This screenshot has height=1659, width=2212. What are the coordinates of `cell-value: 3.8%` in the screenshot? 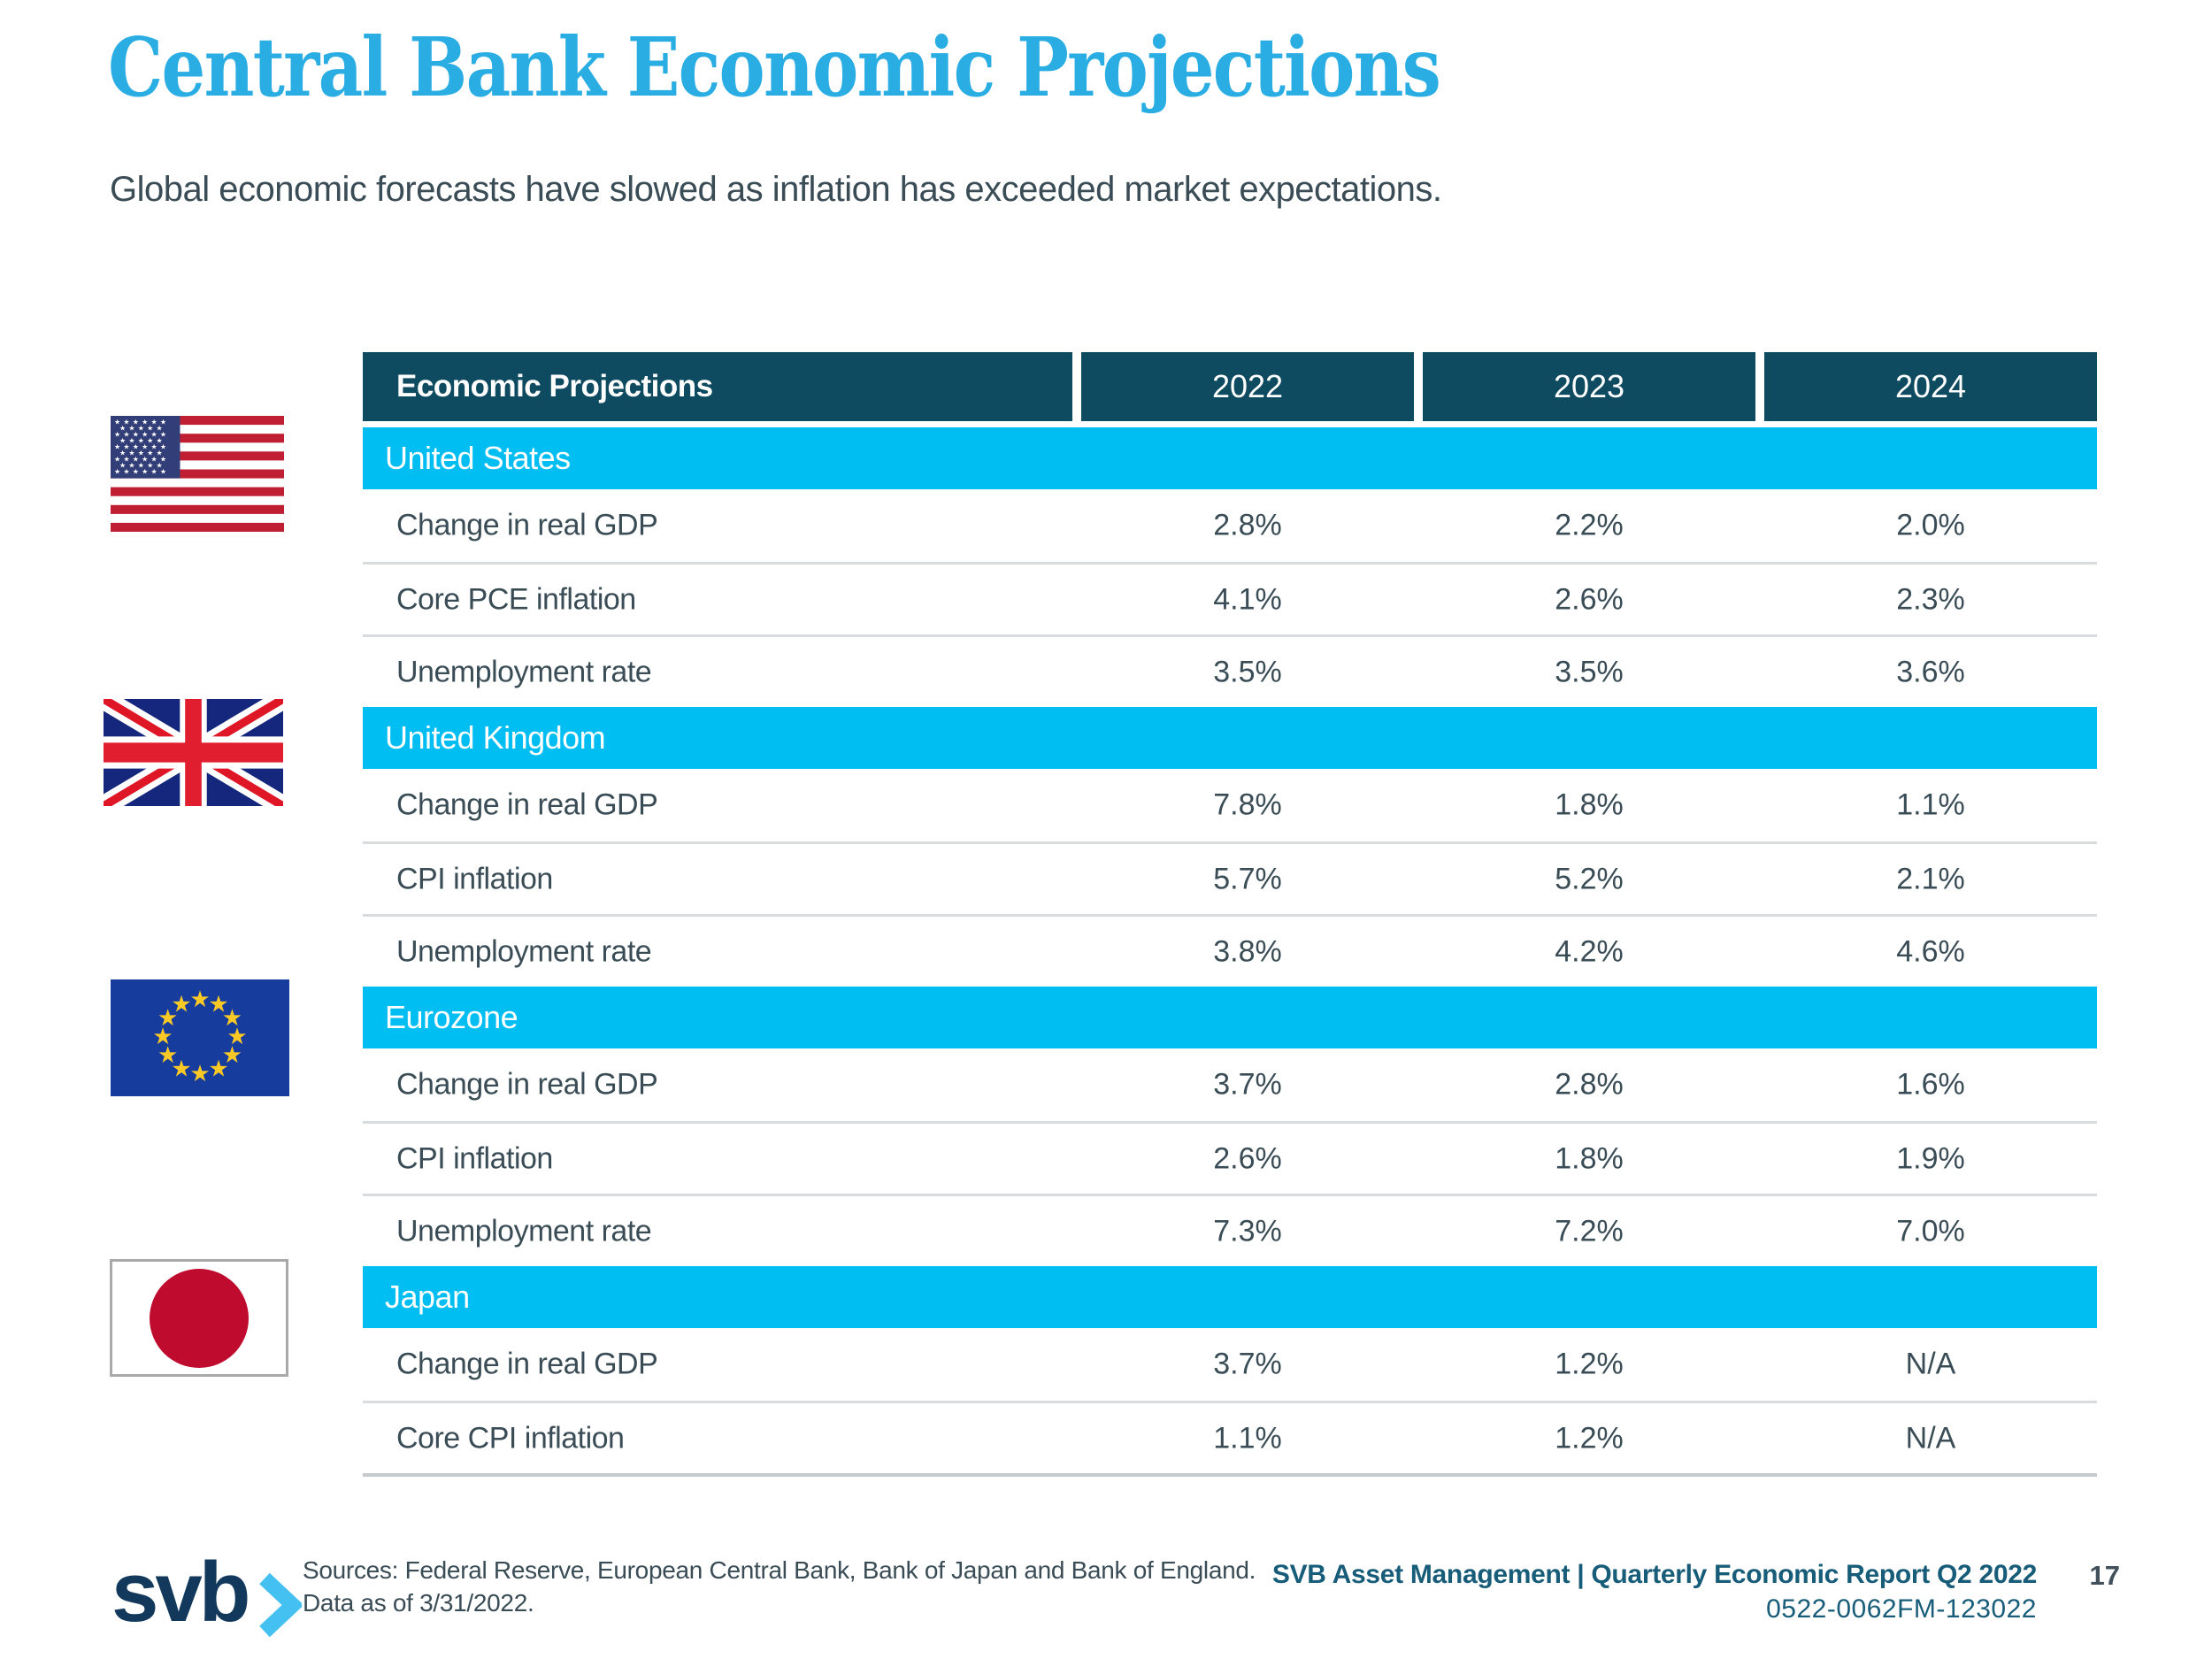 It's located at (1248, 951).